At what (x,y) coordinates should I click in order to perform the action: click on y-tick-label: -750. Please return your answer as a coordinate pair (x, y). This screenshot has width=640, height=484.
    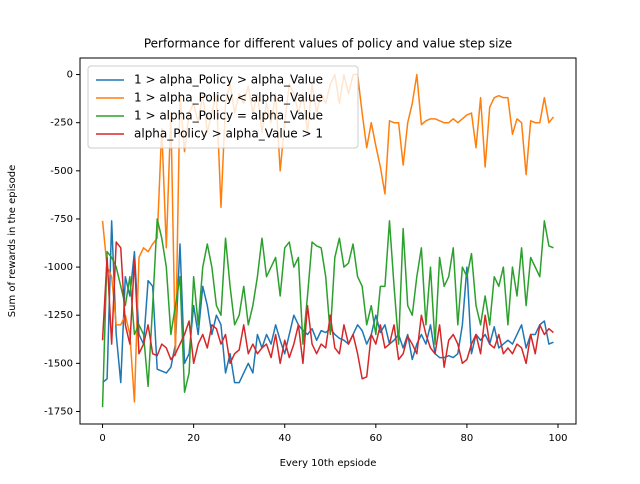
    Looking at the image, I should click on (61, 219).